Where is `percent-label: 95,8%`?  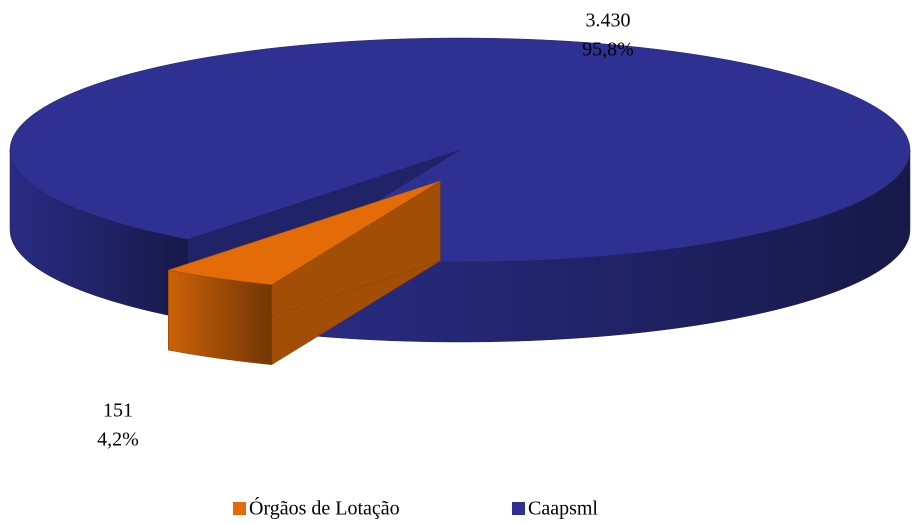
percent-label: 95,8% is located at coordinates (608, 50).